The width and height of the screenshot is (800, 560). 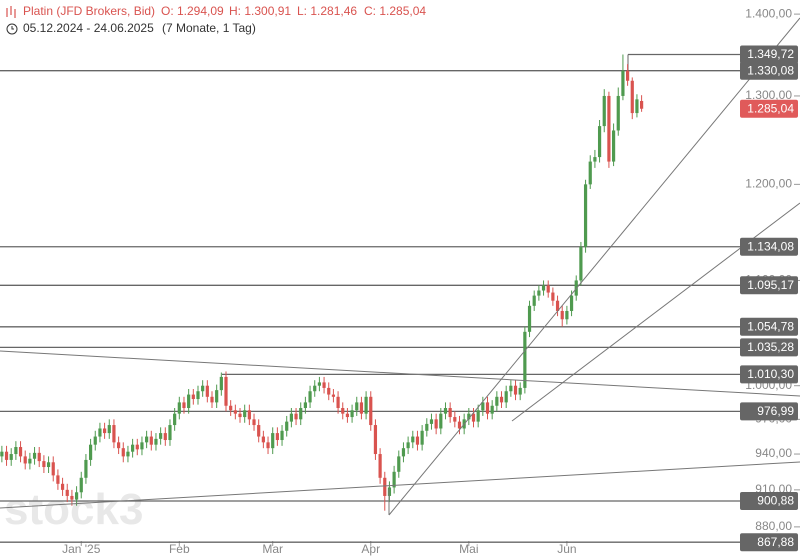 What do you see at coordinates (770, 374) in the screenshot?
I see `level-label: 1.010,30` at bounding box center [770, 374].